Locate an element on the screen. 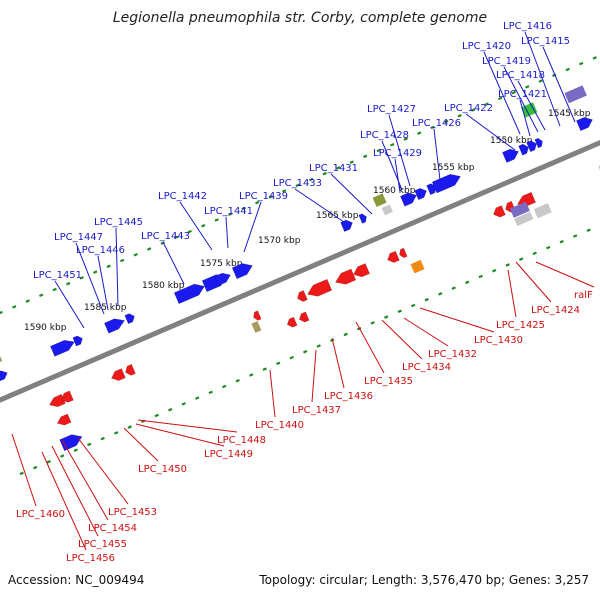 The image size is (600, 600). reverse-gene-label: ralF is located at coordinates (583, 295).